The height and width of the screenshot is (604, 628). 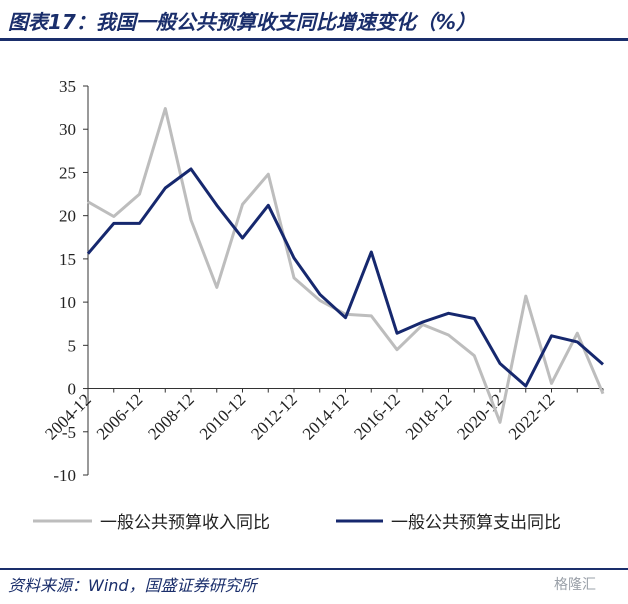 What do you see at coordinates (476, 523) in the screenshot?
I see `legend-label-expenditure: 一般公共预算支出同比` at bounding box center [476, 523].